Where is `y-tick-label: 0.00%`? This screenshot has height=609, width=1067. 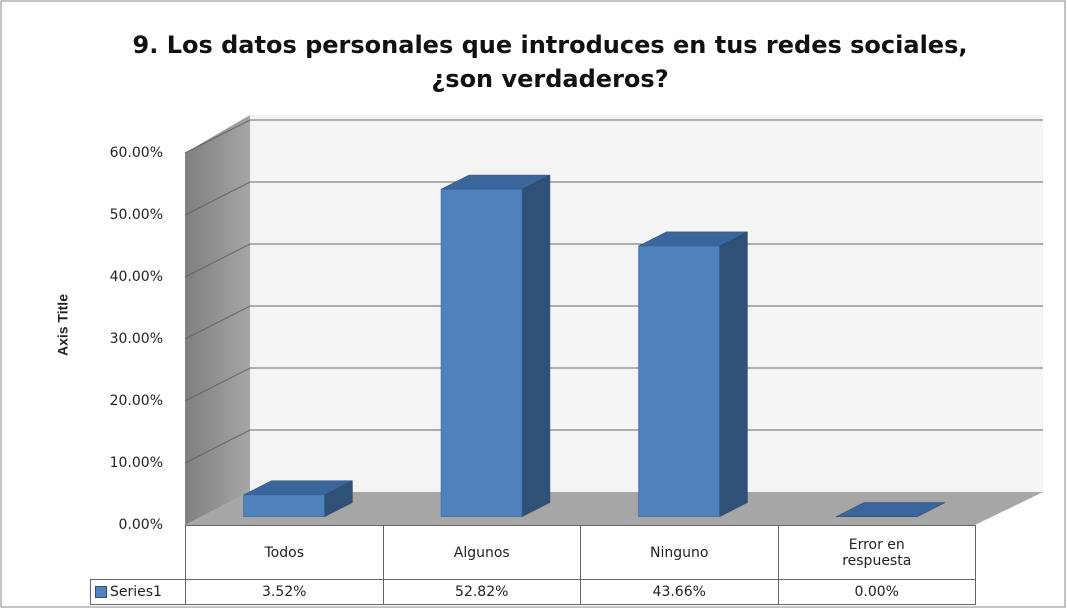
y-tick-label: 0.00% is located at coordinates (141, 525).